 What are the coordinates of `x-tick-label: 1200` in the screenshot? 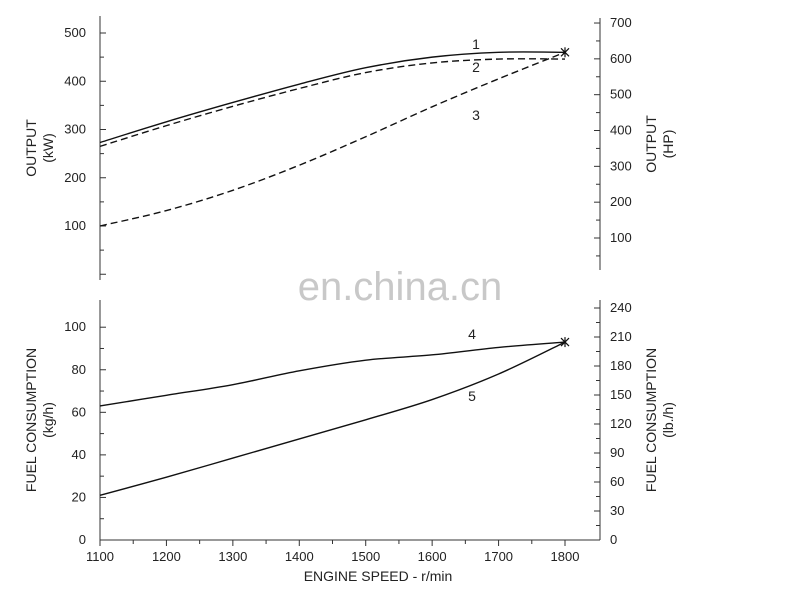 It's located at (166, 556).